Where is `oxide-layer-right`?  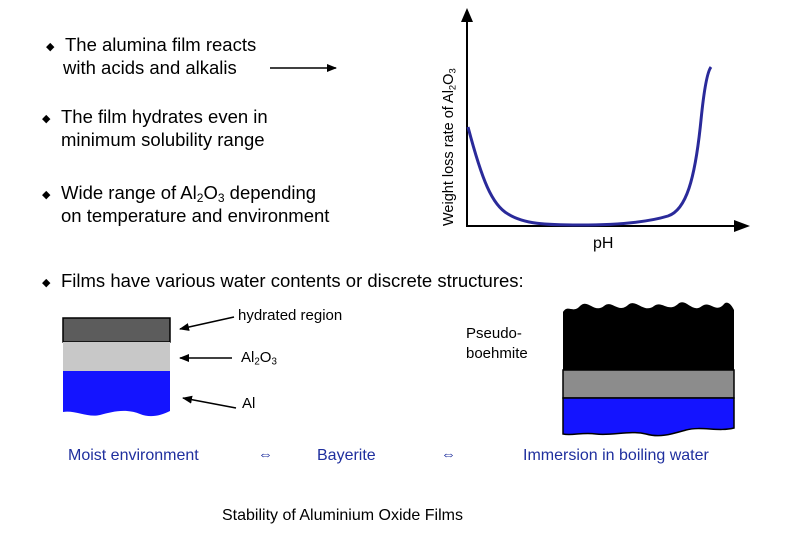 oxide-layer-right is located at coordinates (648, 384).